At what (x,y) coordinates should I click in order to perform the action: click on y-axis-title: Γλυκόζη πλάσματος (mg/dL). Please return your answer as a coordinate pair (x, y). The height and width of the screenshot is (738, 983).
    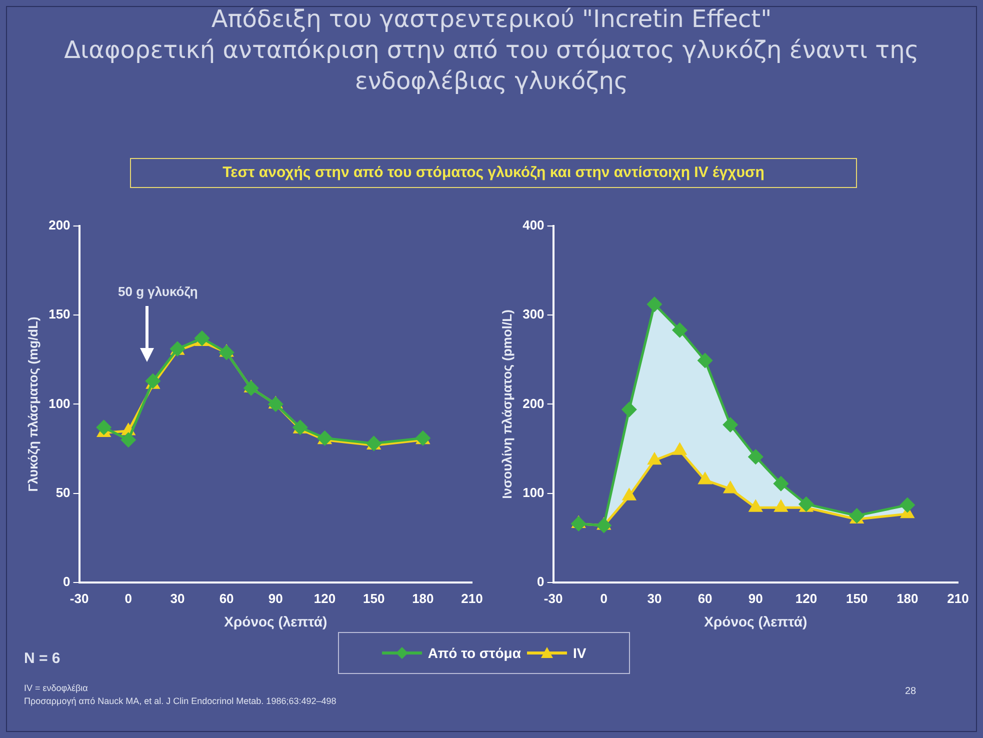
    Looking at the image, I should click on (32, 404).